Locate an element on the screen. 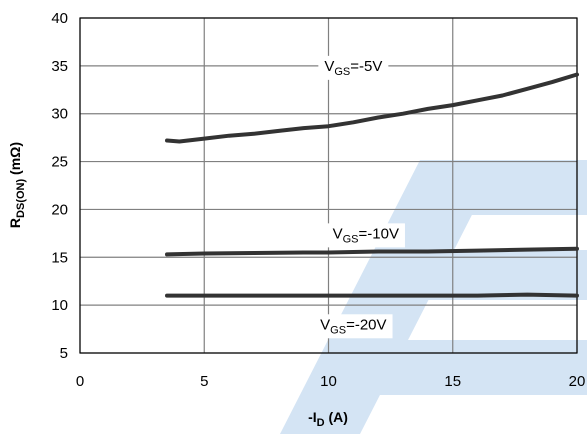  y-axis-label-sub: DS(ON) is located at coordinates (21, 197).